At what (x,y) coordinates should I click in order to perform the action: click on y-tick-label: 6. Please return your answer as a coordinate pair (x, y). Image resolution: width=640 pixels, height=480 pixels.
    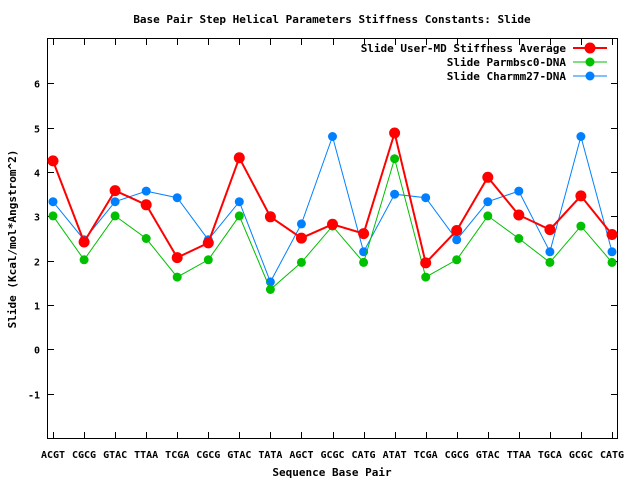
    Looking at the image, I should click on (37, 85).